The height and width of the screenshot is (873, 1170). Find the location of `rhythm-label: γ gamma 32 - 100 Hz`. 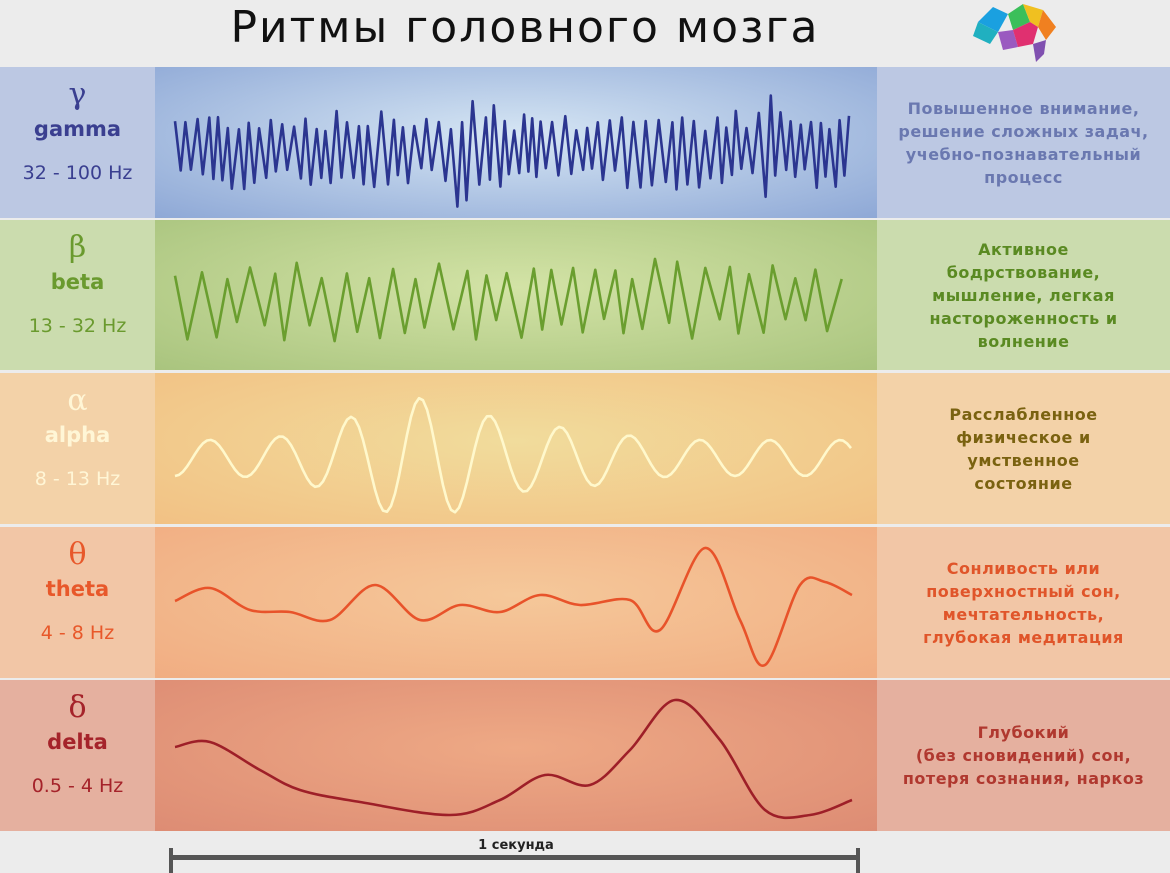

rhythm-label: γ gamma 32 - 100 Hz is located at coordinates (77, 142).